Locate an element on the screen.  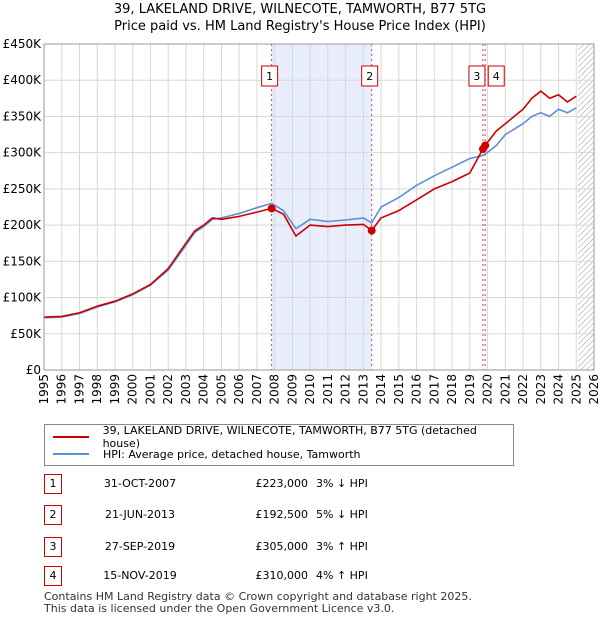
x-tick-label: 2015 is located at coordinates (399, 389).